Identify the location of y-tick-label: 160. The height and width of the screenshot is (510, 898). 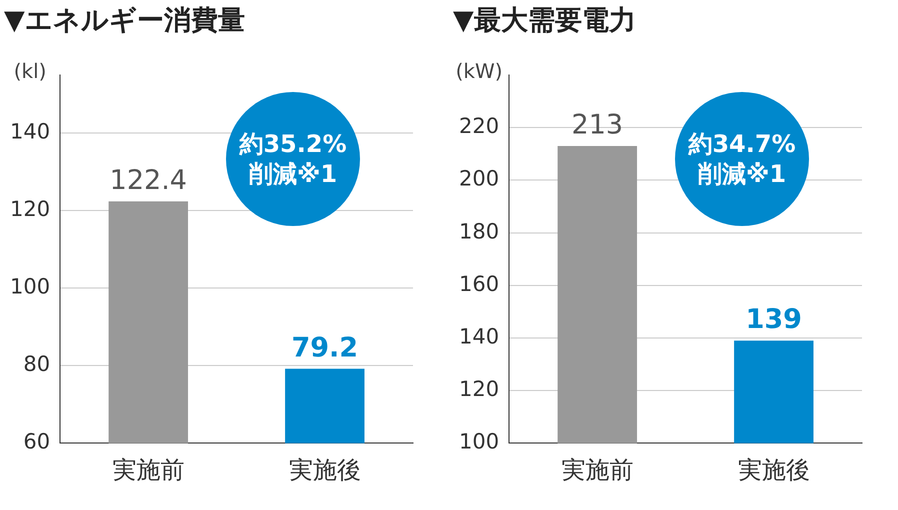
(479, 284).